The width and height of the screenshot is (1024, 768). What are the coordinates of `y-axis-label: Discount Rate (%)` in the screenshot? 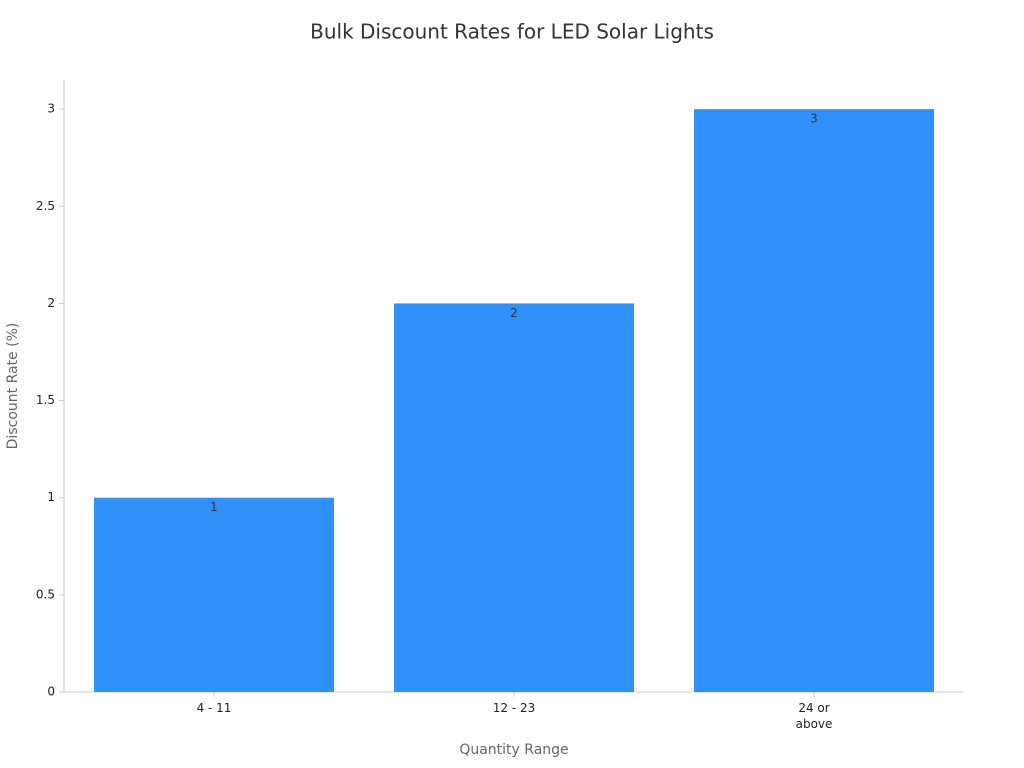 It's located at (13, 386).